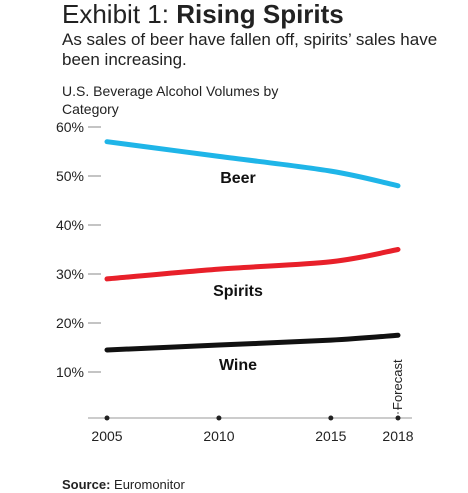 Image resolution: width=468 pixels, height=493 pixels. What do you see at coordinates (70, 274) in the screenshot?
I see `y-tick-label: 30%` at bounding box center [70, 274].